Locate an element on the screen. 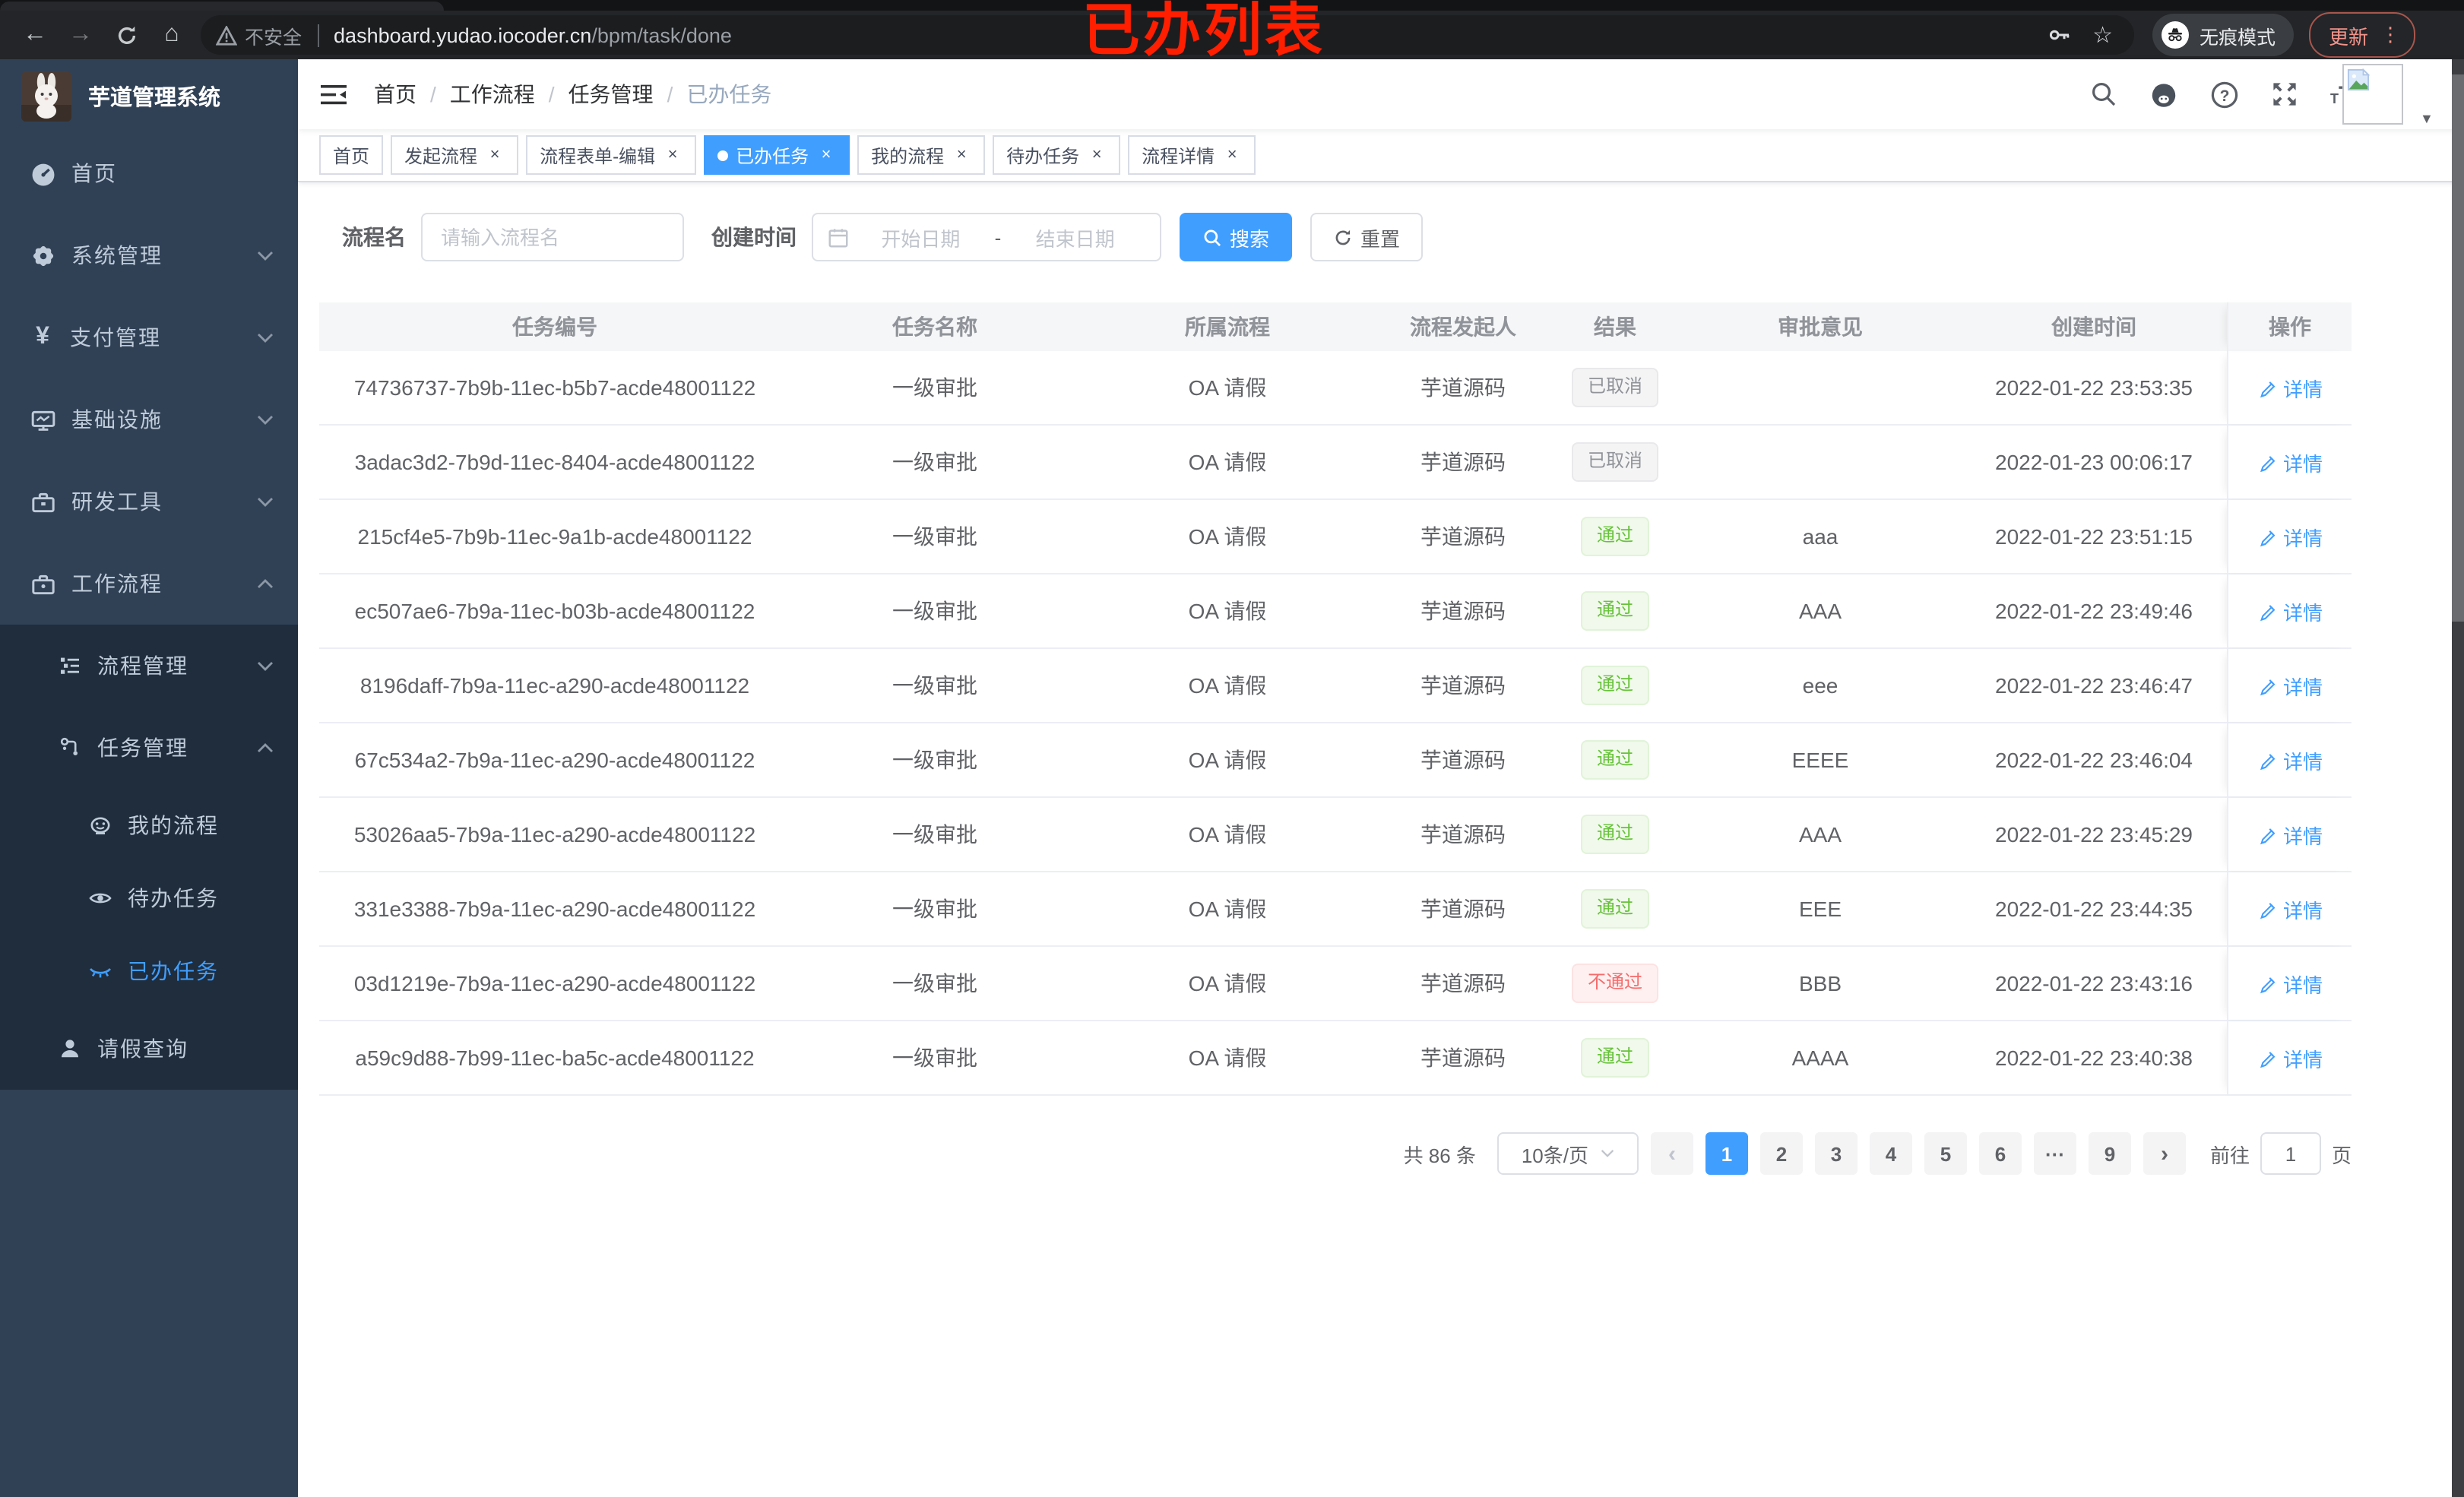  prev-page-button: ‹ is located at coordinates (1671, 1153).